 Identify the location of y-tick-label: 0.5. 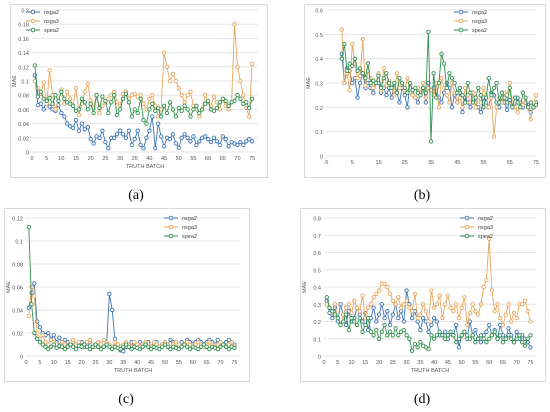
(317, 271).